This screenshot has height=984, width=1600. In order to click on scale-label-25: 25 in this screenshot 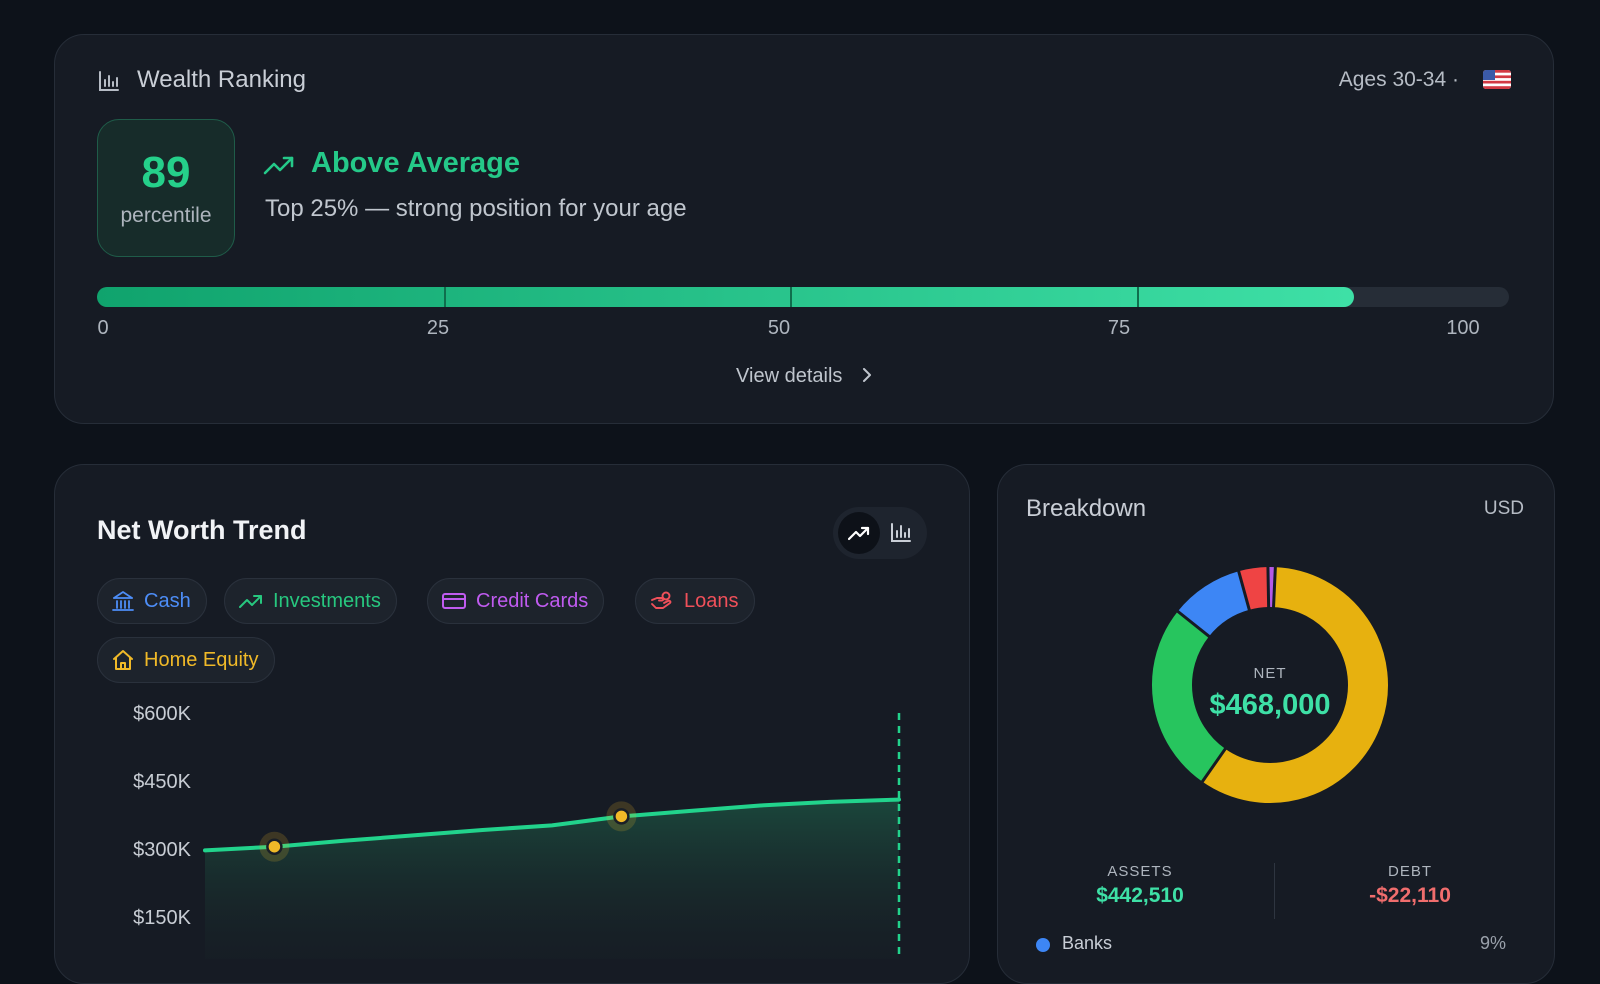, I will do `click(438, 328)`.